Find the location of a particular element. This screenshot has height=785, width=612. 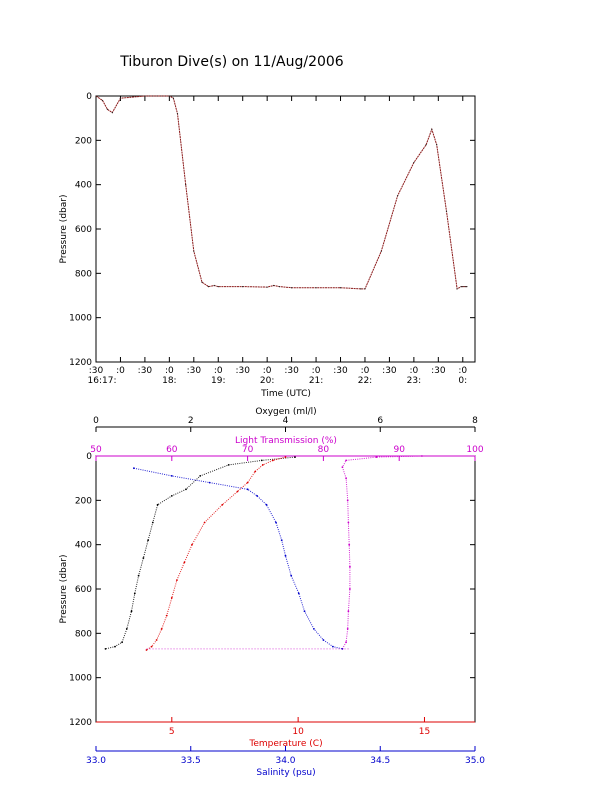

oxygen-axis-label: Oxygen (ml/l) is located at coordinates (285, 412).